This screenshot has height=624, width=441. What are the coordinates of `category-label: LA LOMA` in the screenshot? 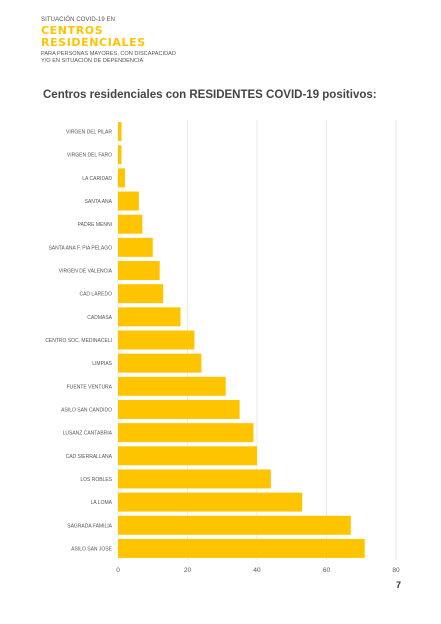 It's located at (102, 503).